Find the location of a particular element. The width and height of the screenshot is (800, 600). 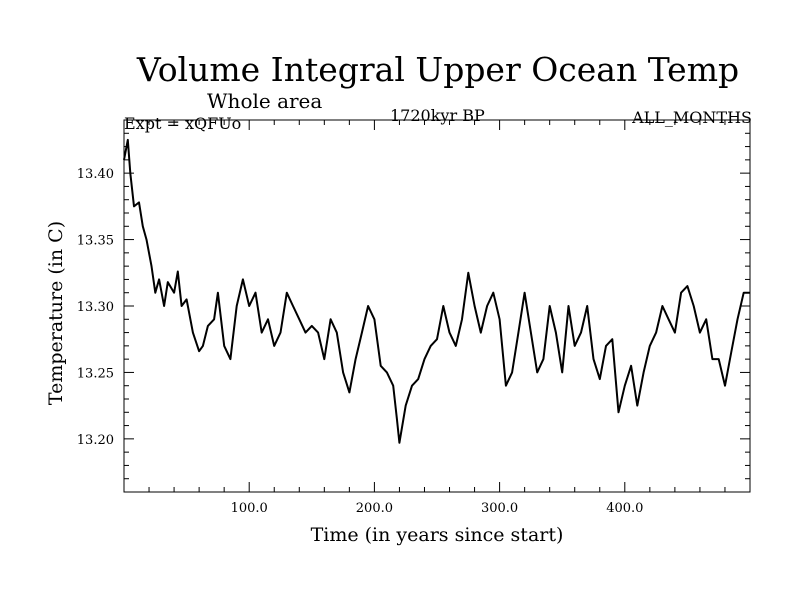

x-tick-label: 300.0 is located at coordinates (499, 508).